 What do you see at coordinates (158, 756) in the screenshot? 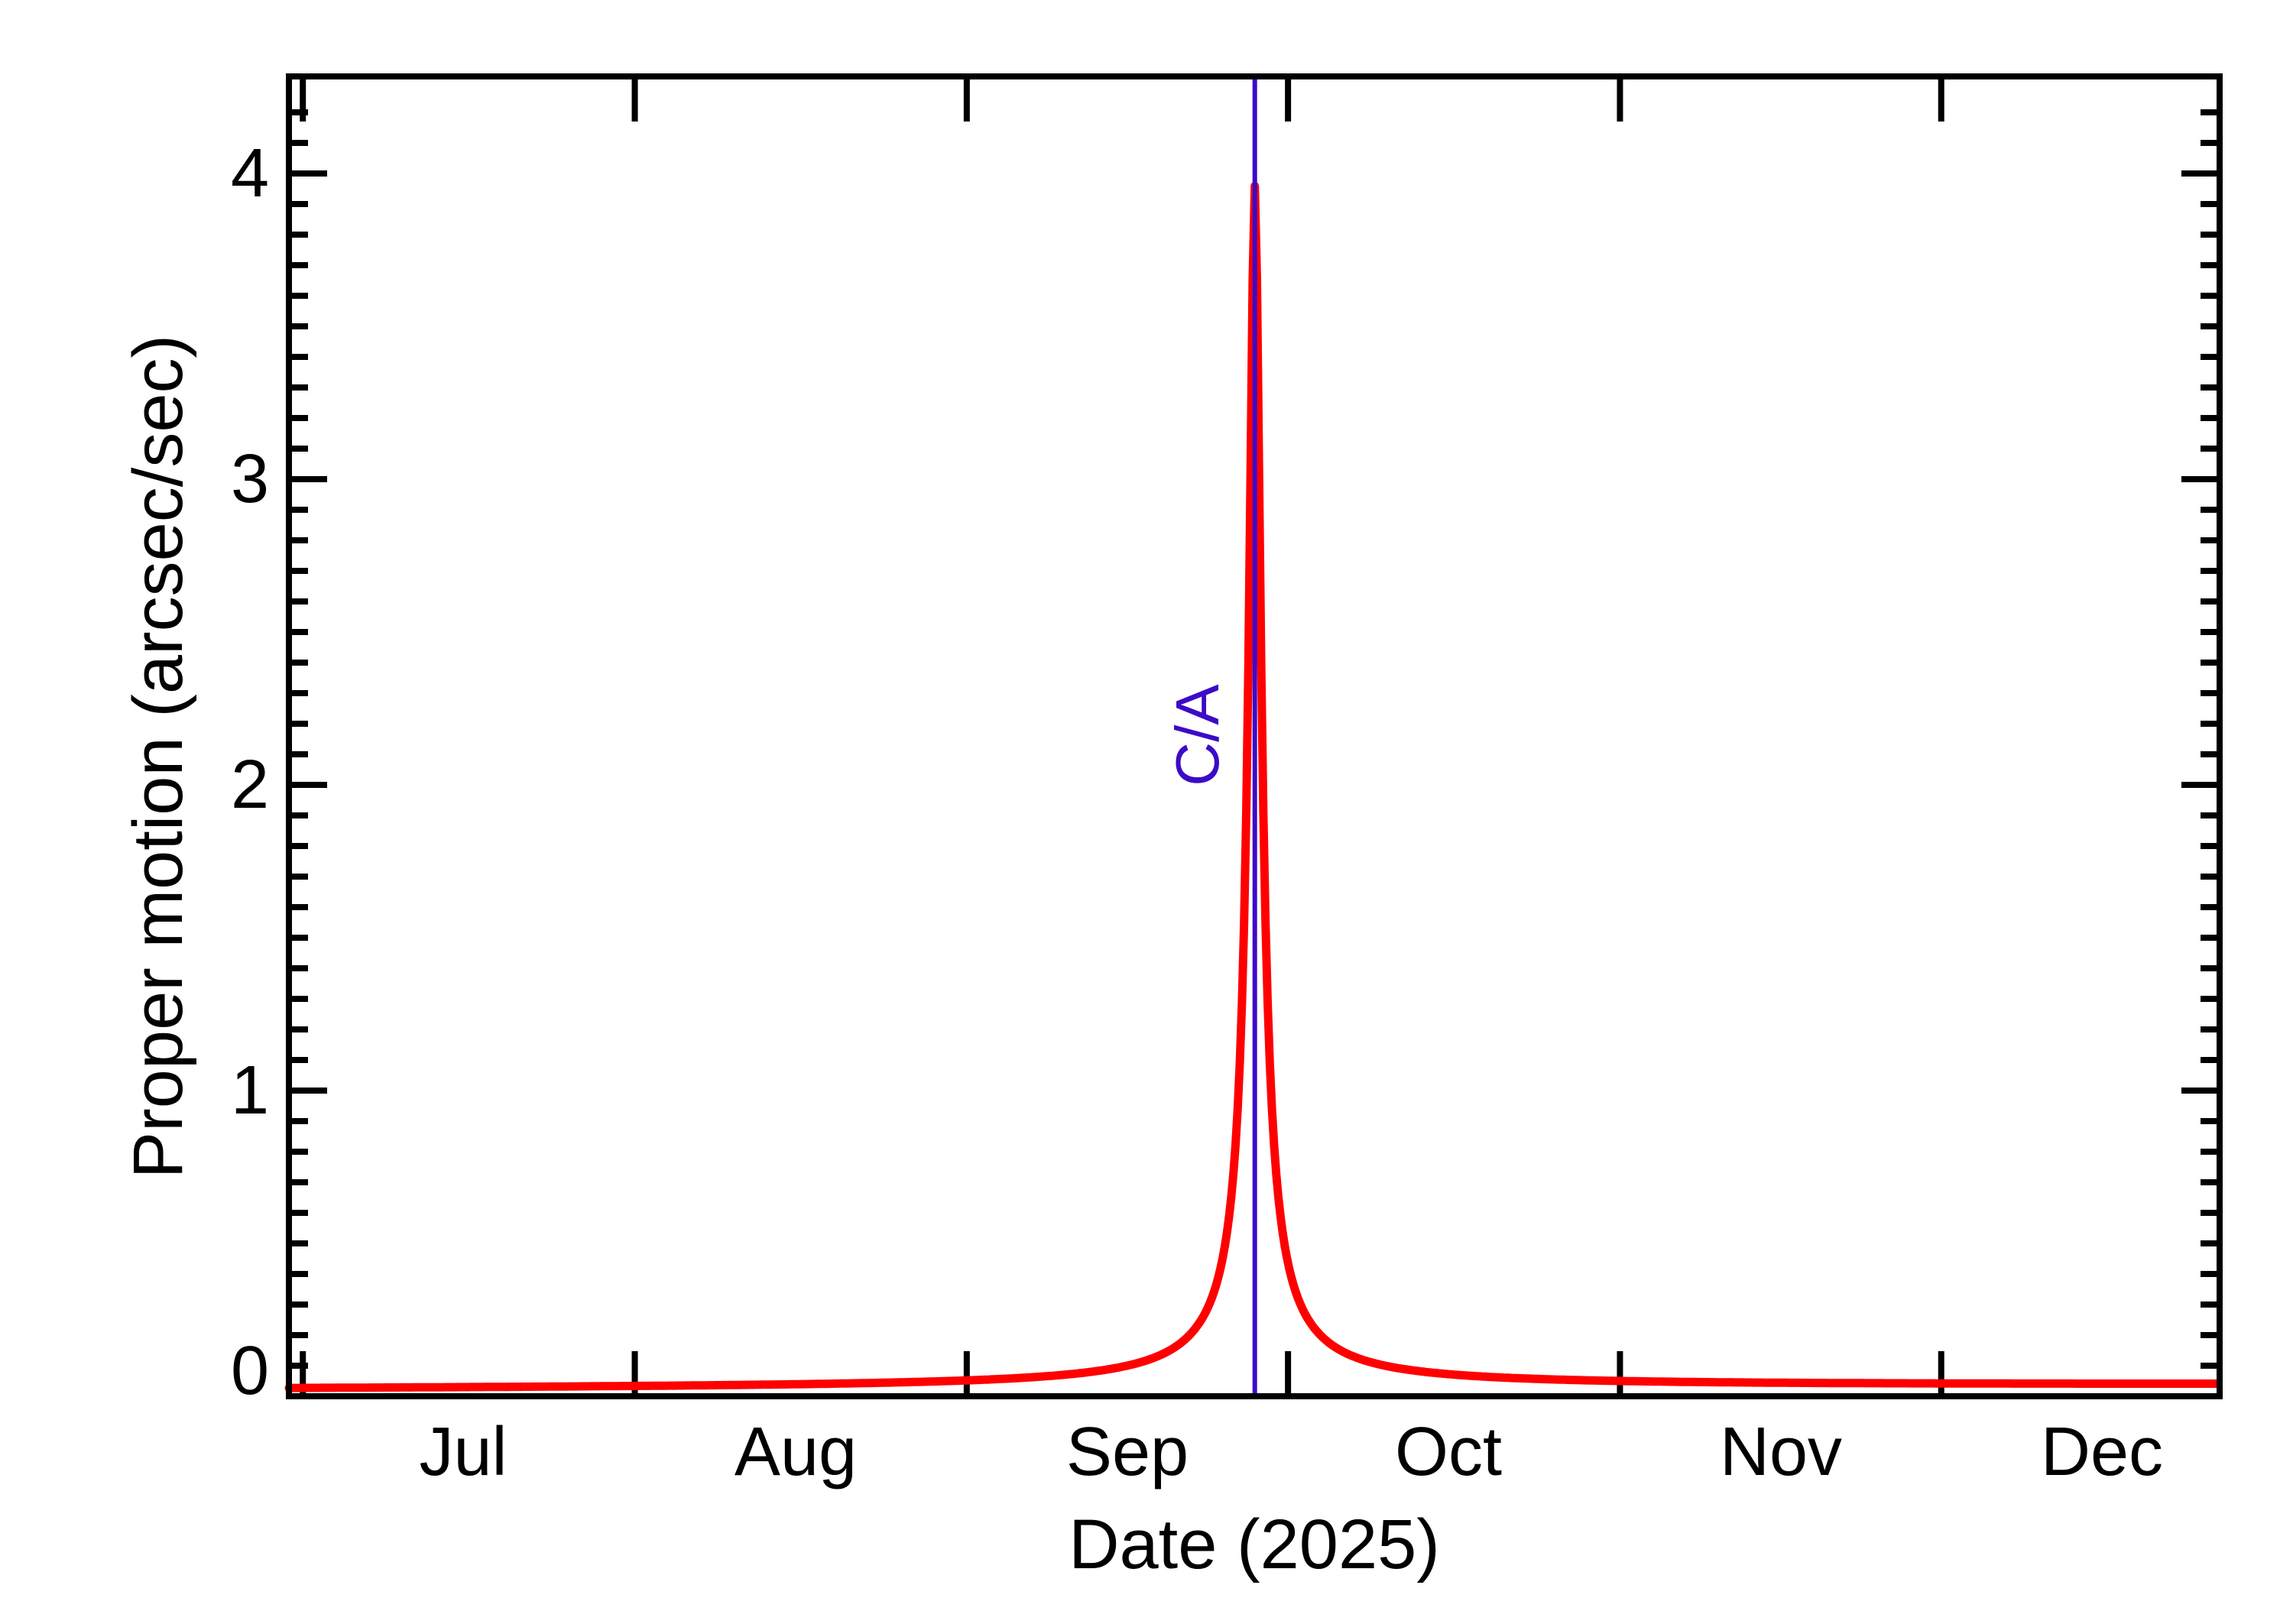
I see `y-axis-title: Proper motion (arcsec/sec)` at bounding box center [158, 756].